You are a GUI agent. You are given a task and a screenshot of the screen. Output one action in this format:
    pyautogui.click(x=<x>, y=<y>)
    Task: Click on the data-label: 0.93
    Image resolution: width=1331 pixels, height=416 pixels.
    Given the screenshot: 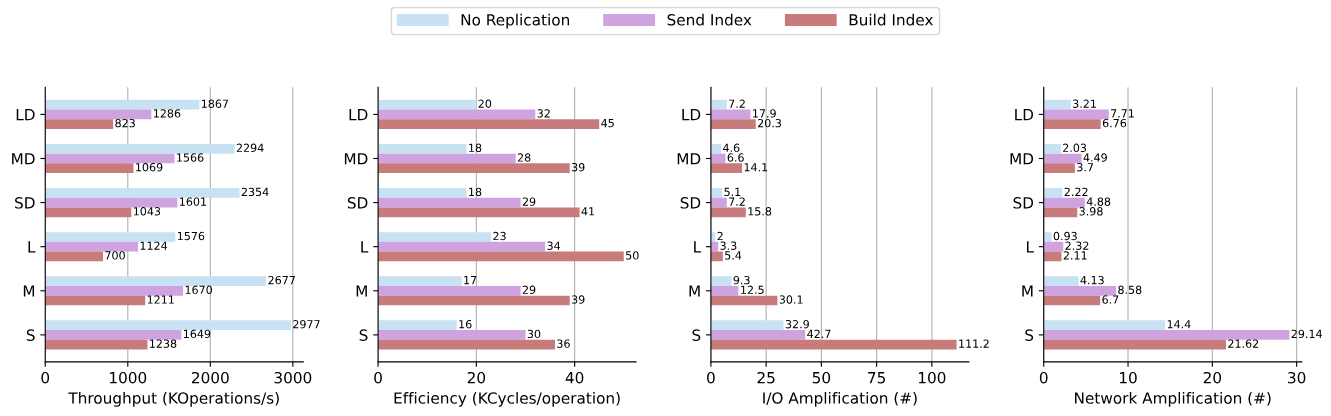 What is the action you would take?
    pyautogui.click(x=1065, y=236)
    